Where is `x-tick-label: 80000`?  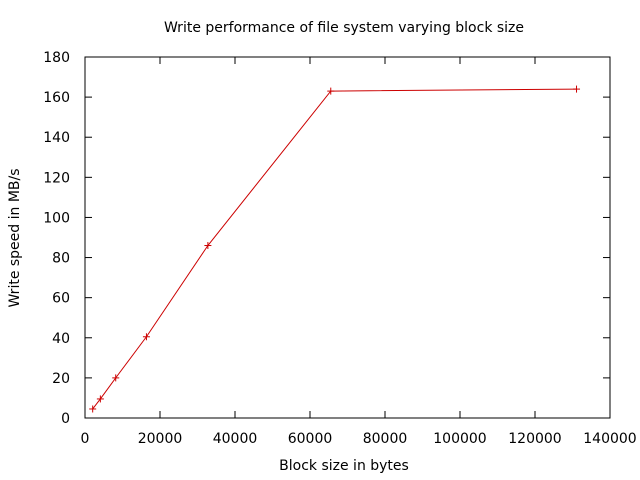 x-tick-label: 80000 is located at coordinates (385, 439).